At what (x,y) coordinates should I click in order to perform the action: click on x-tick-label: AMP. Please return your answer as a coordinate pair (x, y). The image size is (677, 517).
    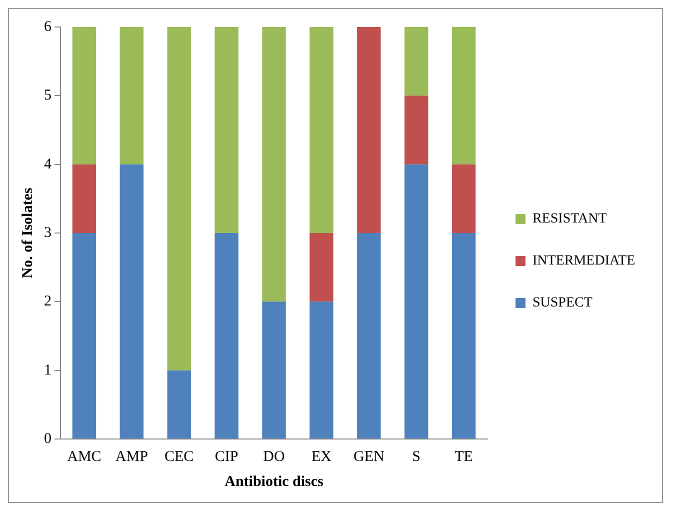
    Looking at the image, I should click on (131, 456).